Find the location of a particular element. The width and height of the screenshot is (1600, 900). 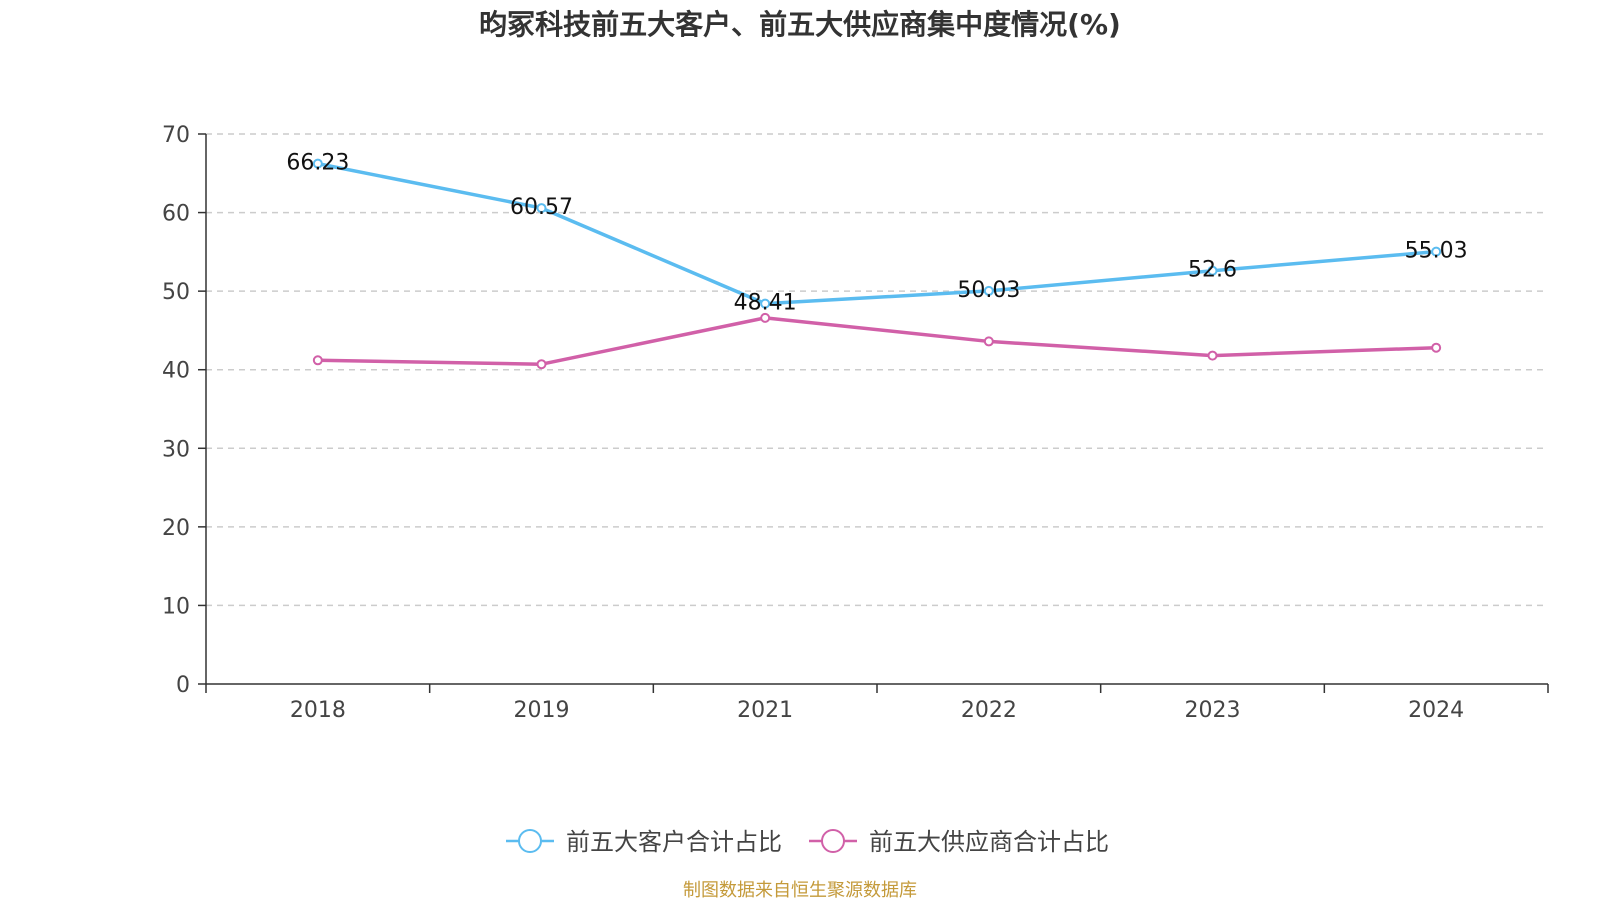

data-label: 66.23 is located at coordinates (317, 163).